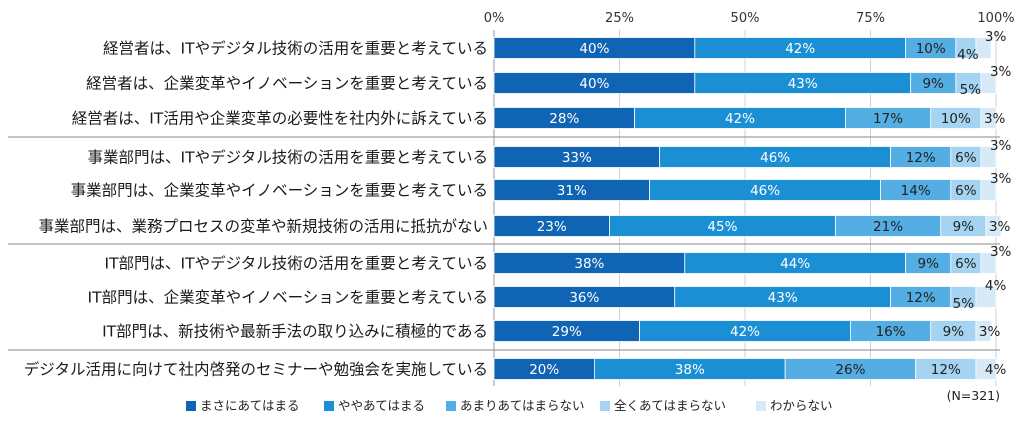 The width and height of the screenshot is (1030, 431). Describe the element at coordinates (494, 18) in the screenshot. I see `x-tick-label: 0%` at that location.